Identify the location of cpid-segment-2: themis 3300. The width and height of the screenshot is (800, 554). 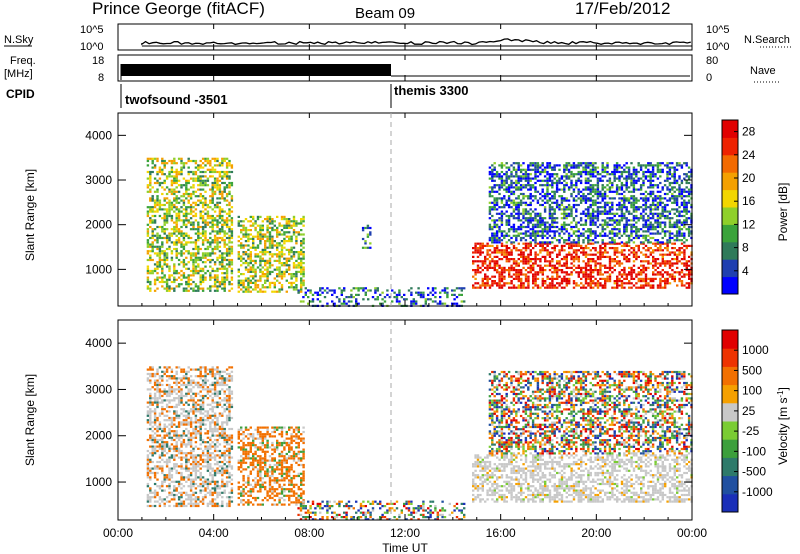
(431, 90).